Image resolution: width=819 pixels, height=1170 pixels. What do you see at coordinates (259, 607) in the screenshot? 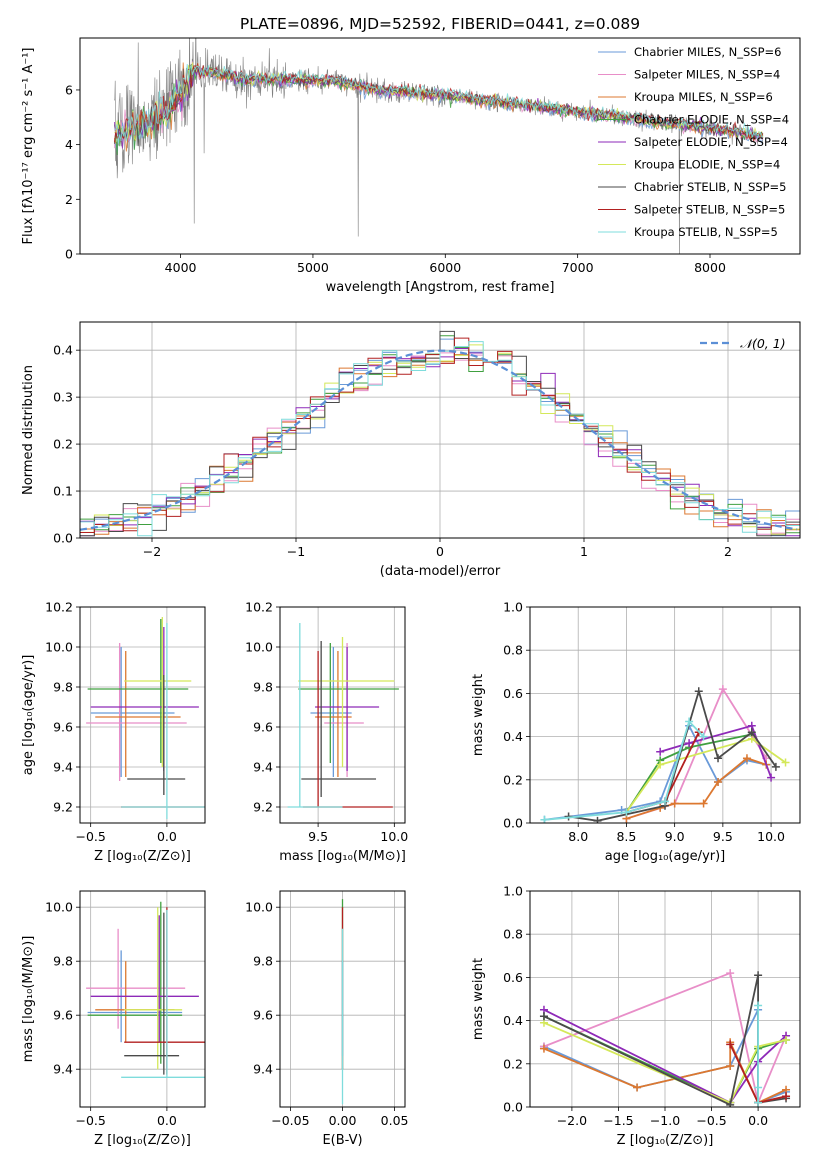
I see `y-tick-label: 10.2` at bounding box center [259, 607].